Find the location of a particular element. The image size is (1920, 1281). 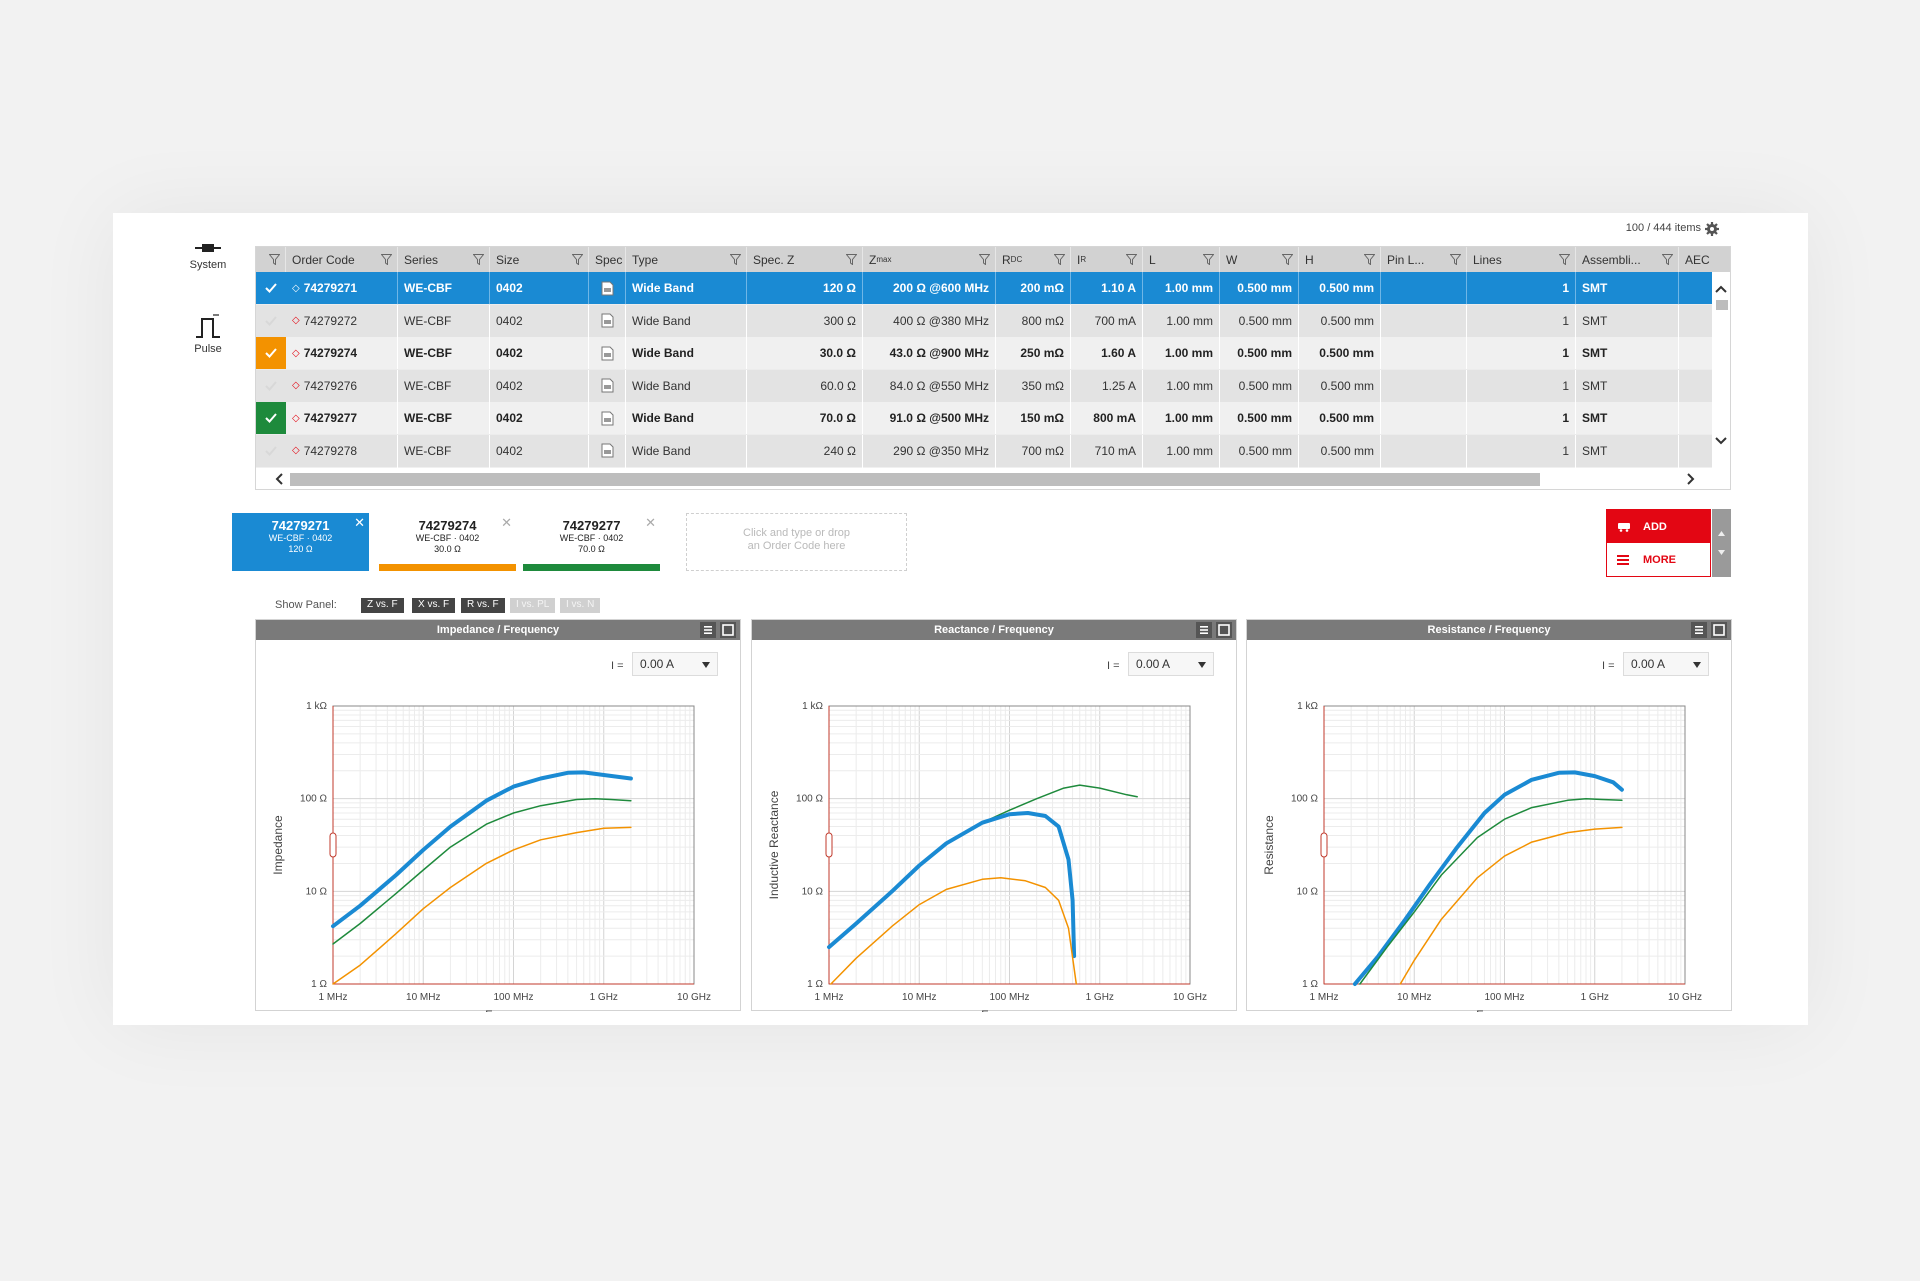

column-header: Size is located at coordinates (539, 259).